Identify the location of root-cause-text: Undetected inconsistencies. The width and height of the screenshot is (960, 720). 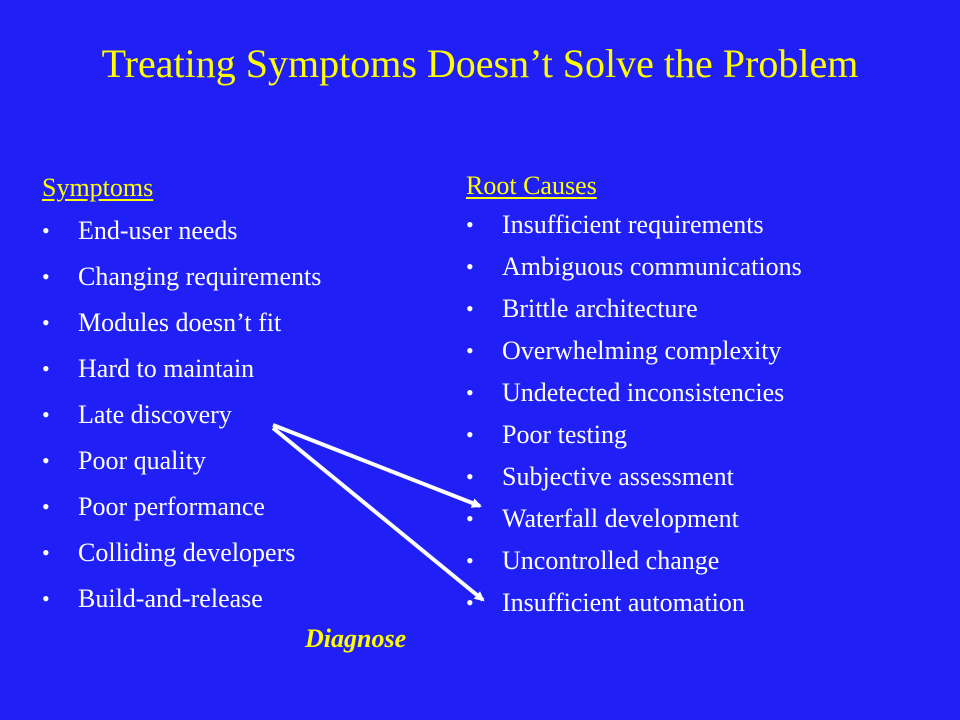
(643, 392).